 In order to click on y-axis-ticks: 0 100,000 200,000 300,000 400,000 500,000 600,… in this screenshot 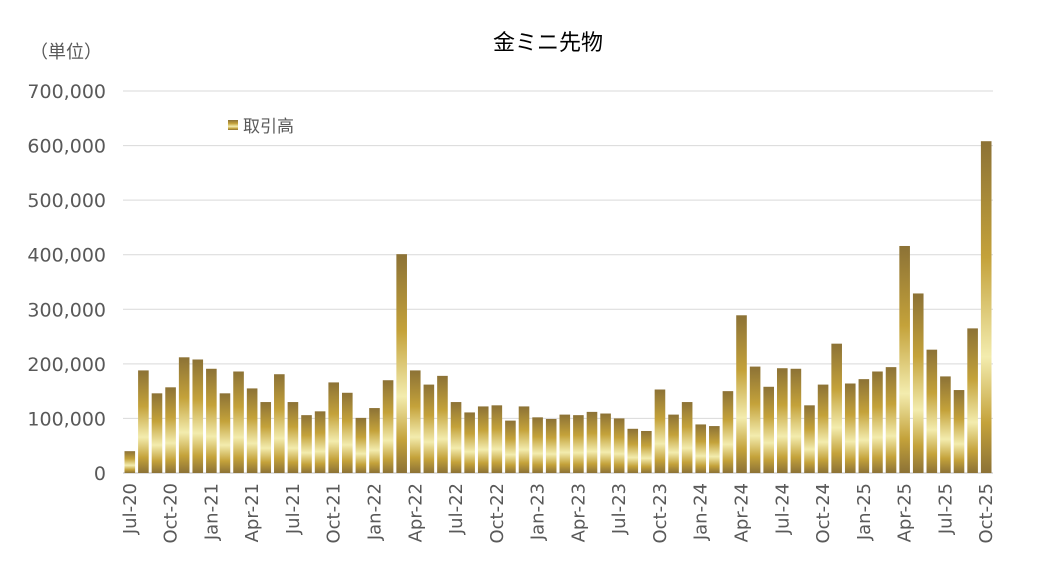, I will do `click(66, 283)`.